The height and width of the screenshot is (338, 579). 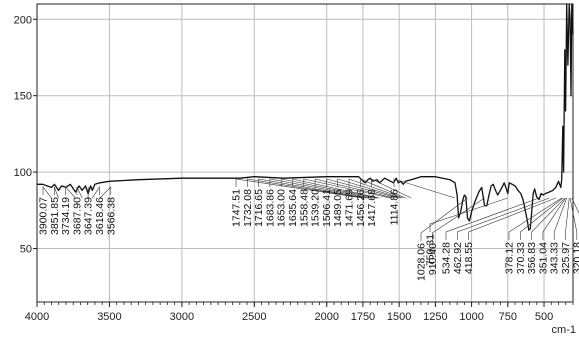 What do you see at coordinates (575, 258) in the screenshot?
I see `peak-label: 320.18` at bounding box center [575, 258].